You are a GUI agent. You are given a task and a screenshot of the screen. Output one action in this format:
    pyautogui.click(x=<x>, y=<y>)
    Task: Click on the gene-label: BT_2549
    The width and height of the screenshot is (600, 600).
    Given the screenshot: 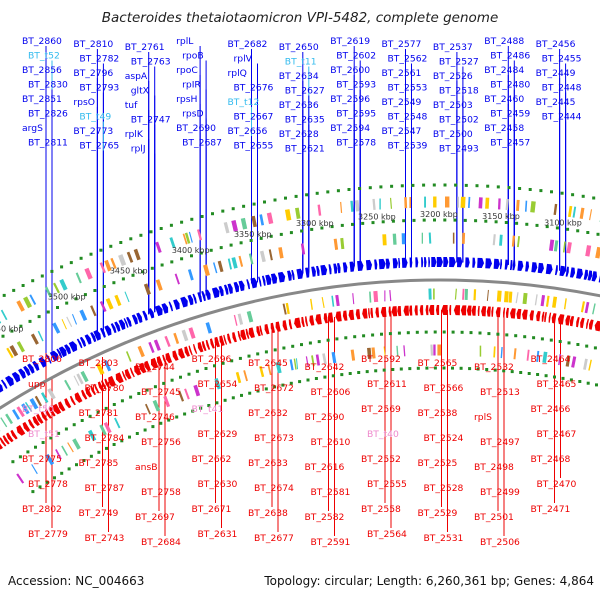 What is the action you would take?
    pyautogui.click(x=402, y=102)
    